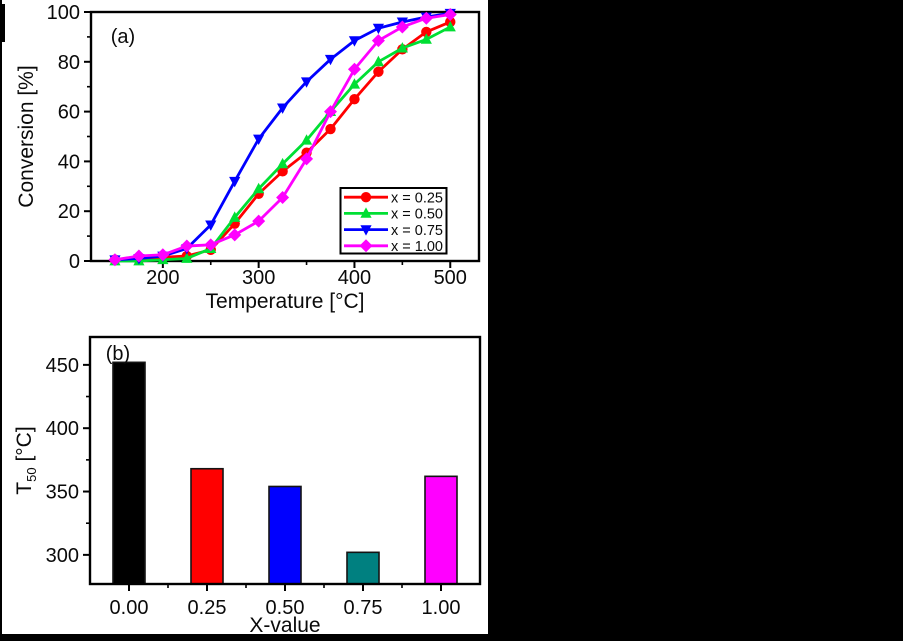 The width and height of the screenshot is (903, 641). What do you see at coordinates (285, 535) in the screenshot?
I see `bar-0.50` at bounding box center [285, 535].